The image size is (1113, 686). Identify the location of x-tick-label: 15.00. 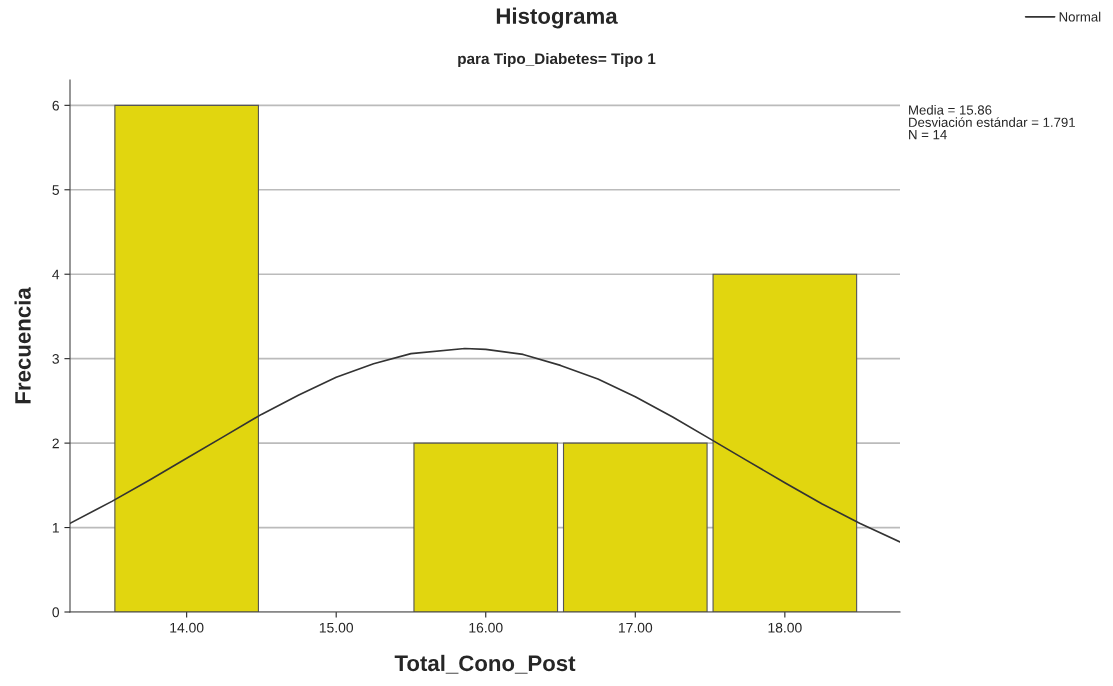
(336, 627).